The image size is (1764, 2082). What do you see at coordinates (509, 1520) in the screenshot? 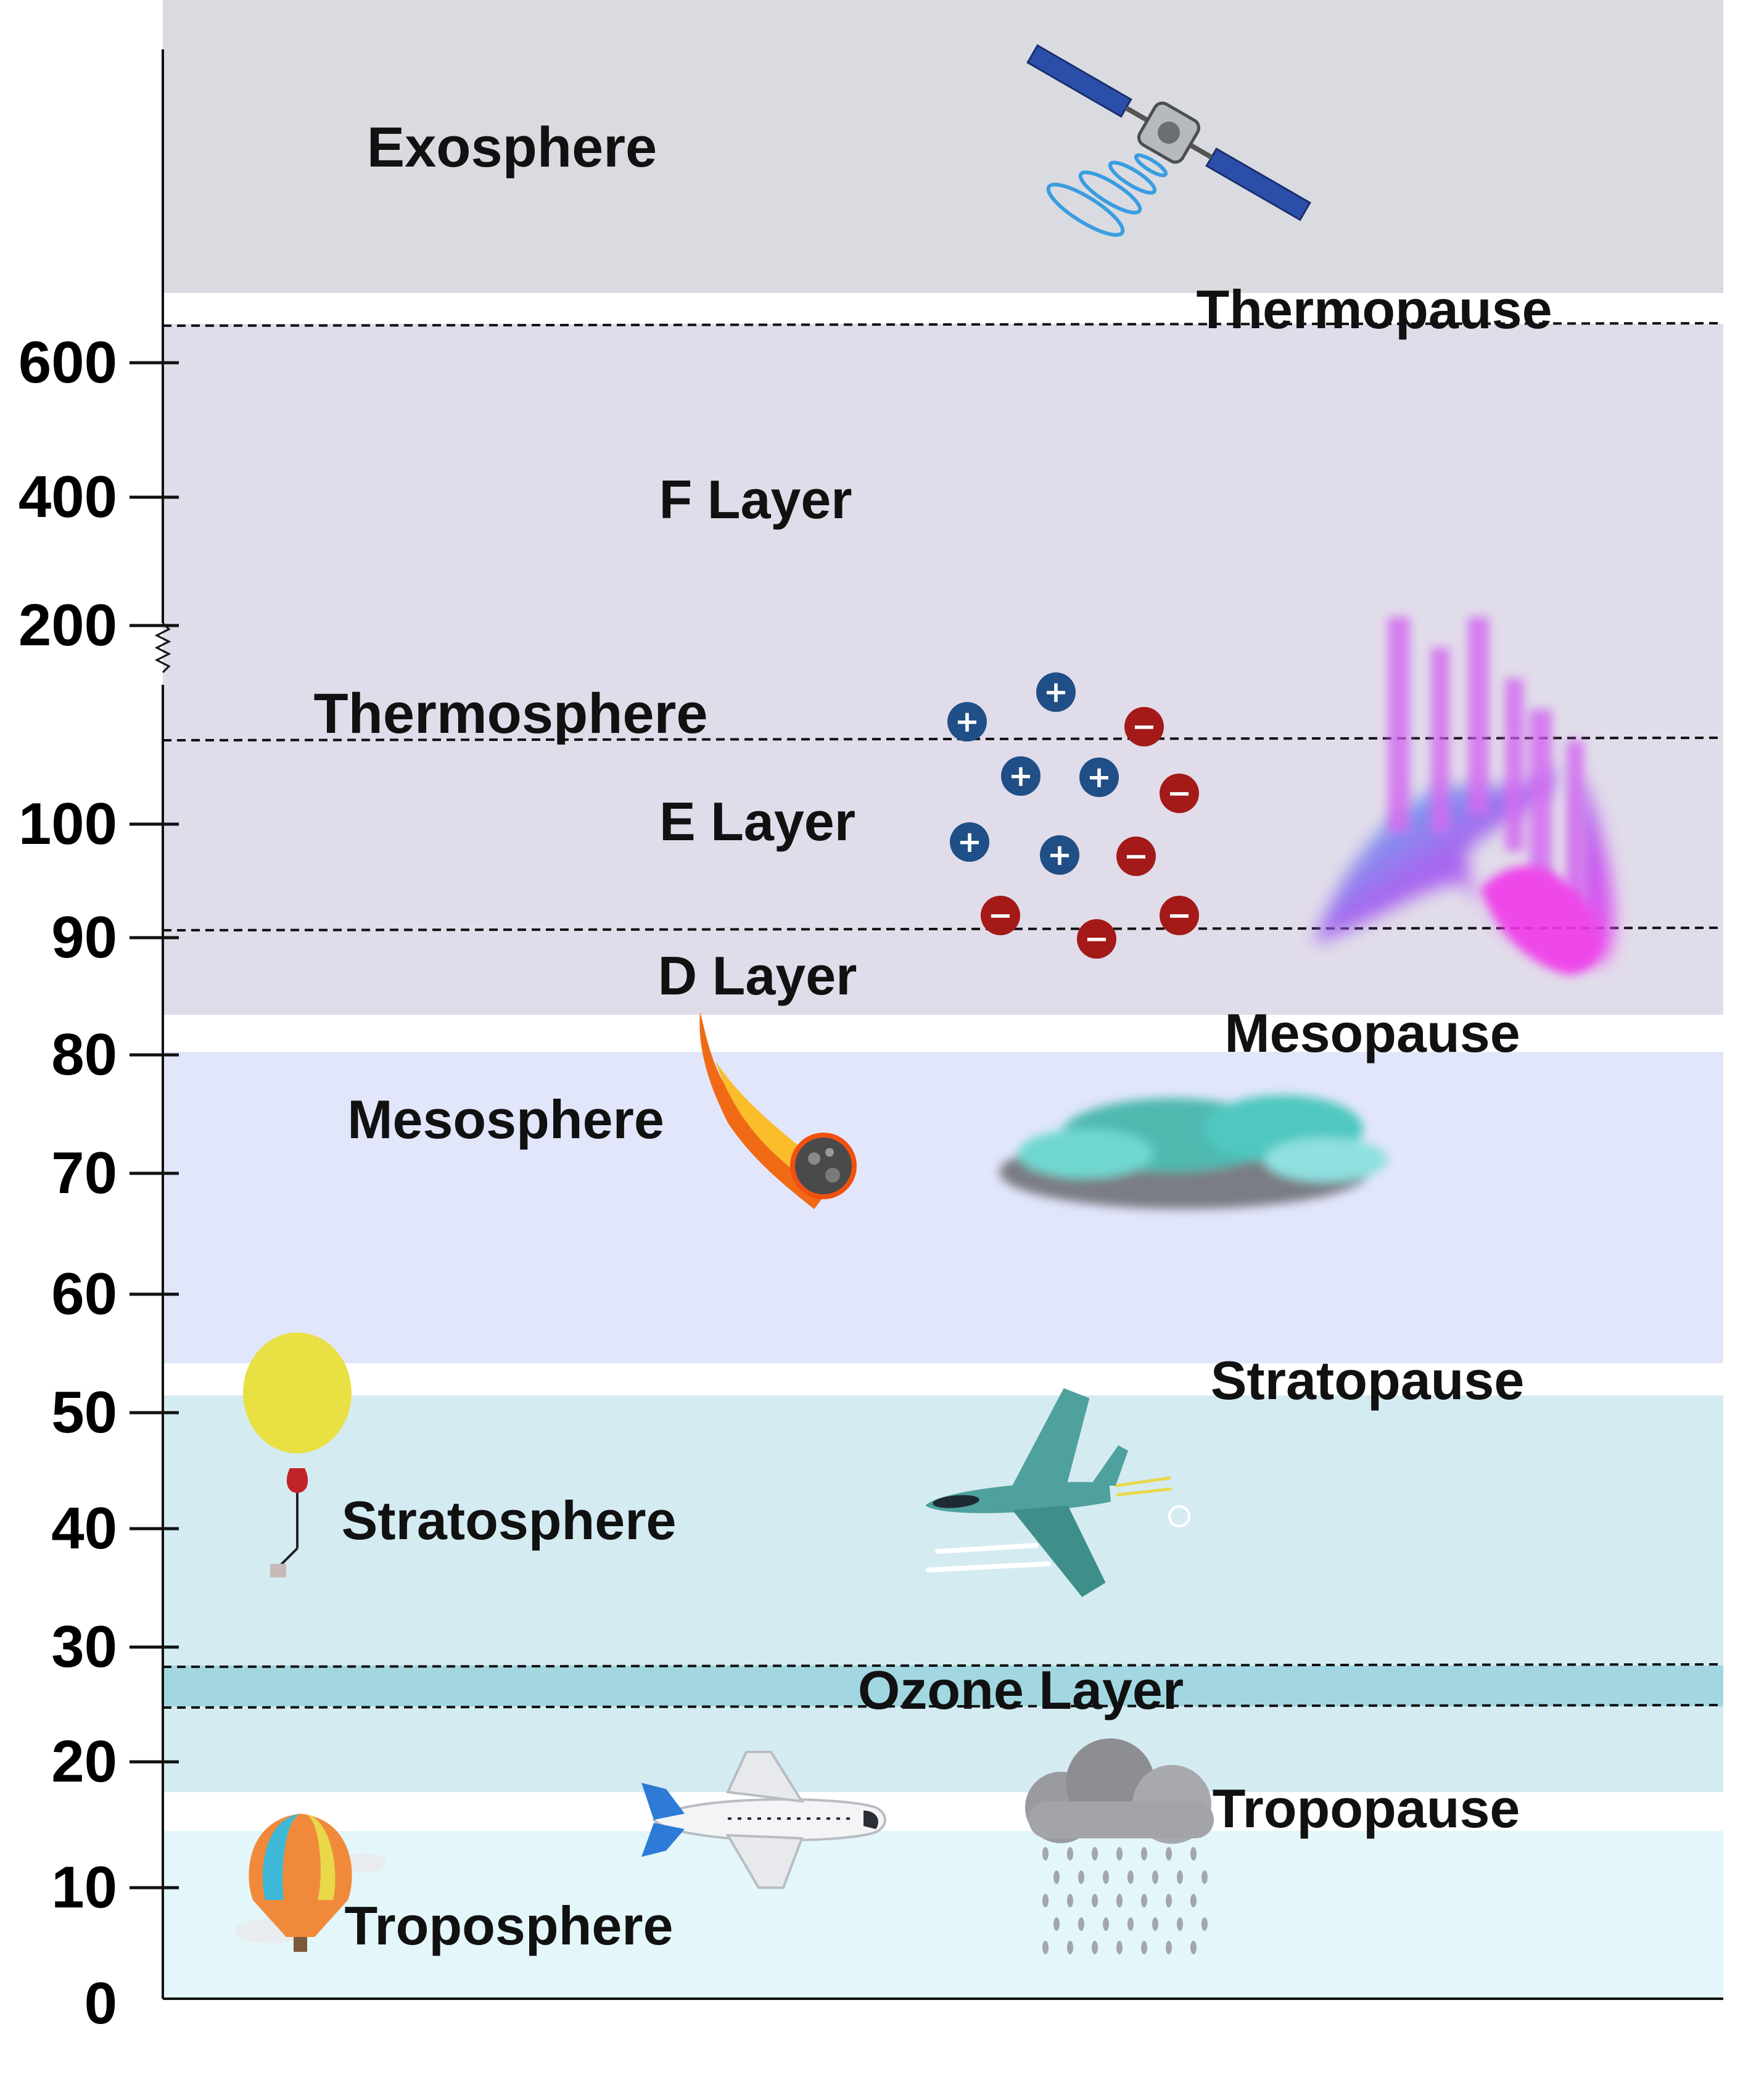
I see `stratosphere-label: Stratosphere` at bounding box center [509, 1520].